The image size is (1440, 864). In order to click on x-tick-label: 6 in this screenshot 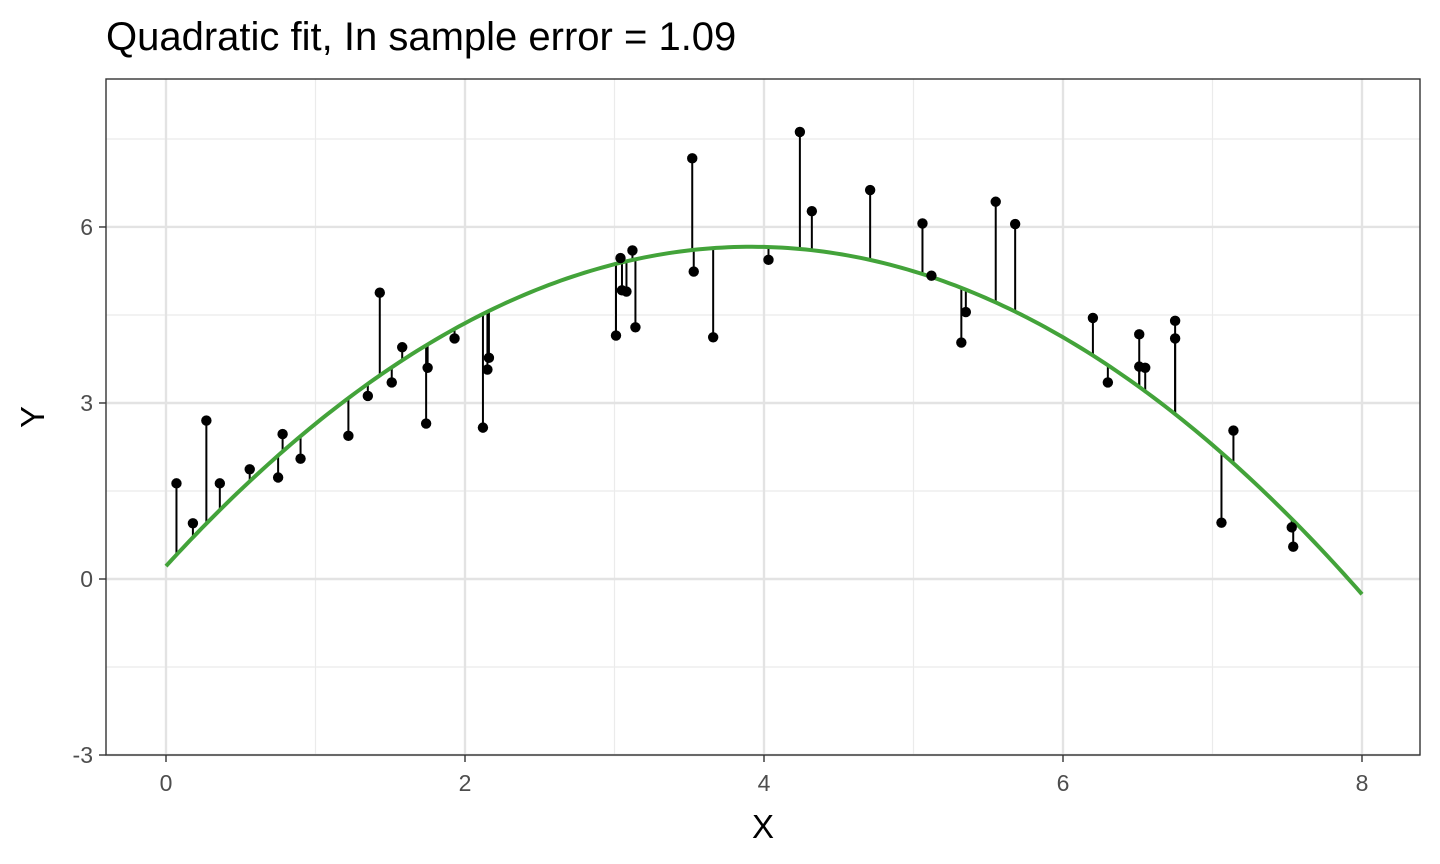, I will do `click(1063, 783)`.